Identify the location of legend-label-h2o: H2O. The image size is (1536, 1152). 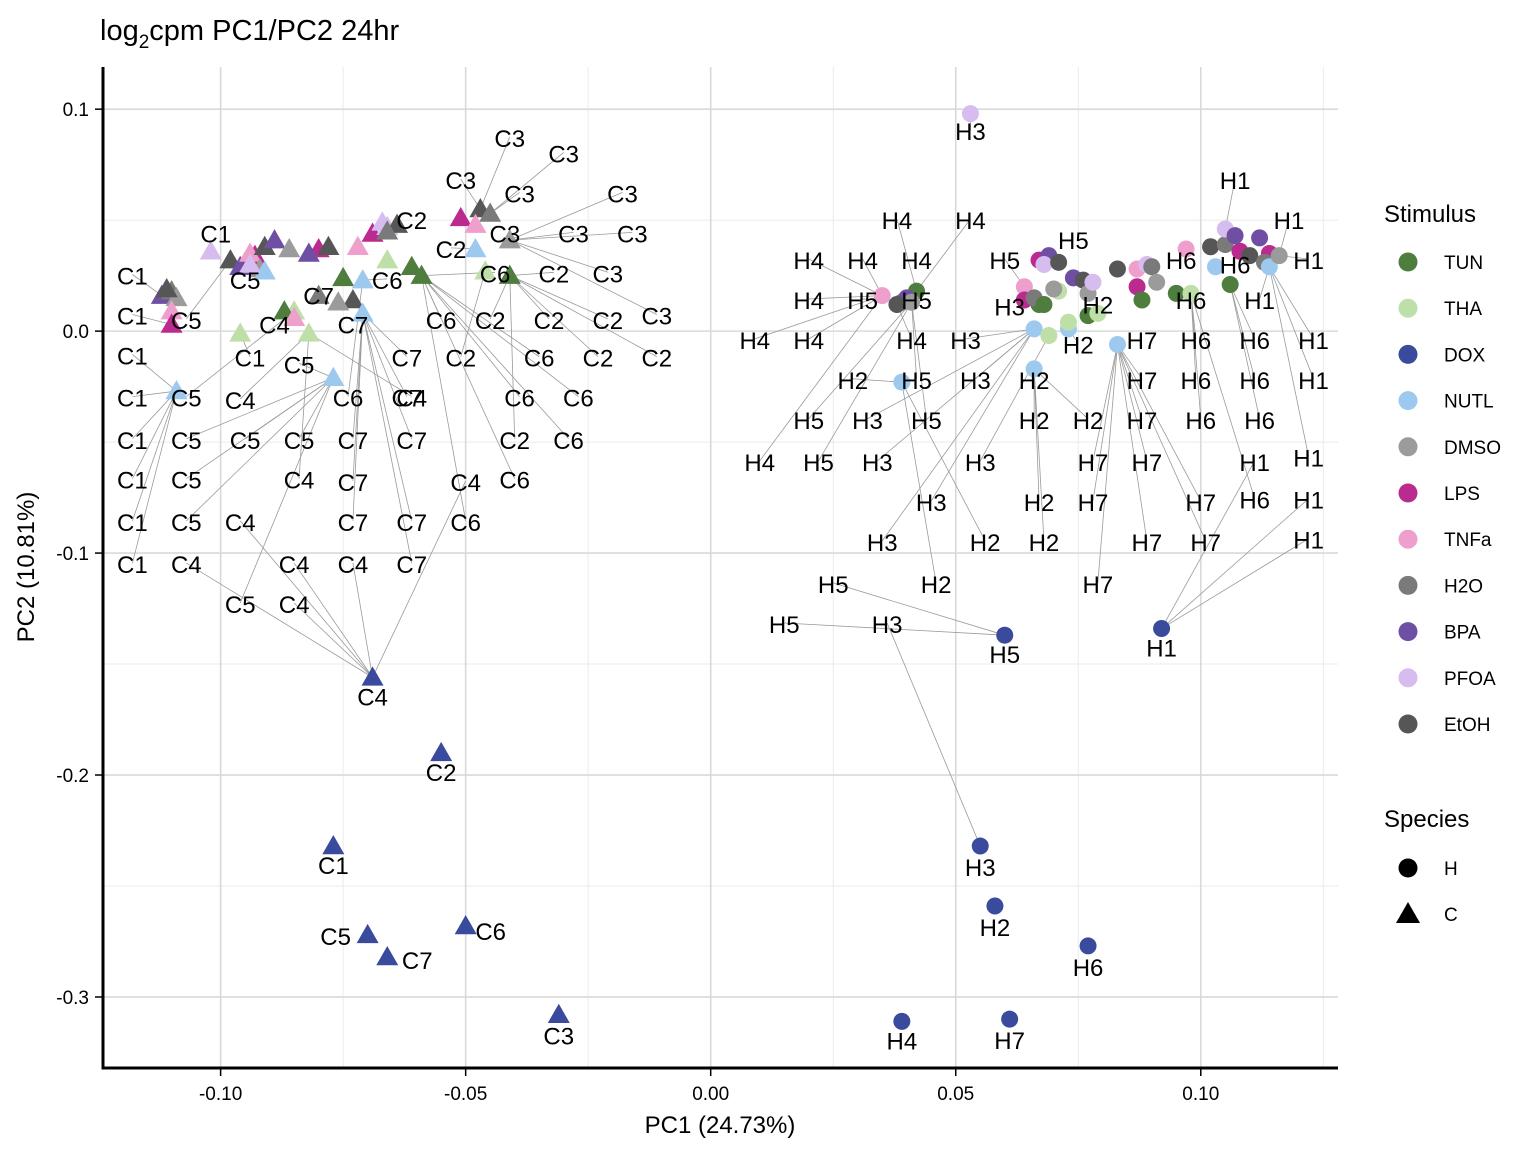
(1463, 586).